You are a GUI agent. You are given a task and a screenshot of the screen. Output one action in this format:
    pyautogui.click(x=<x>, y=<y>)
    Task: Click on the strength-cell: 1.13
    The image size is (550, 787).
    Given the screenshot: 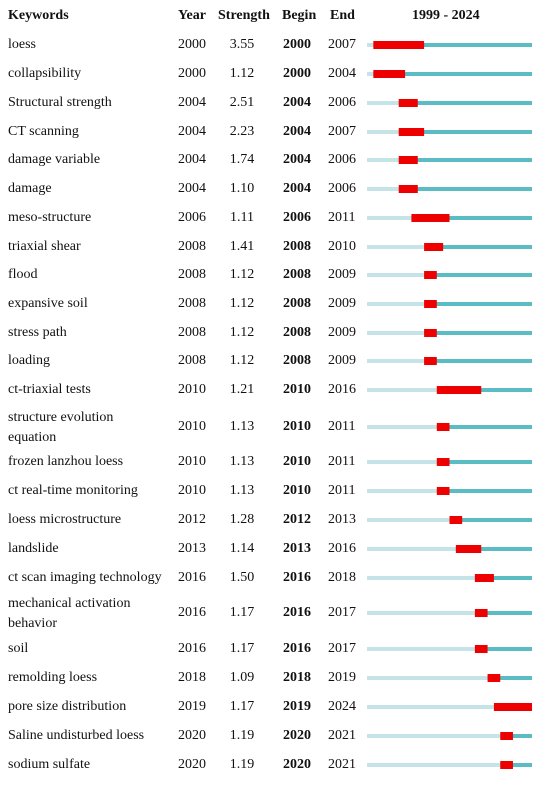 What is the action you would take?
    pyautogui.click(x=242, y=490)
    